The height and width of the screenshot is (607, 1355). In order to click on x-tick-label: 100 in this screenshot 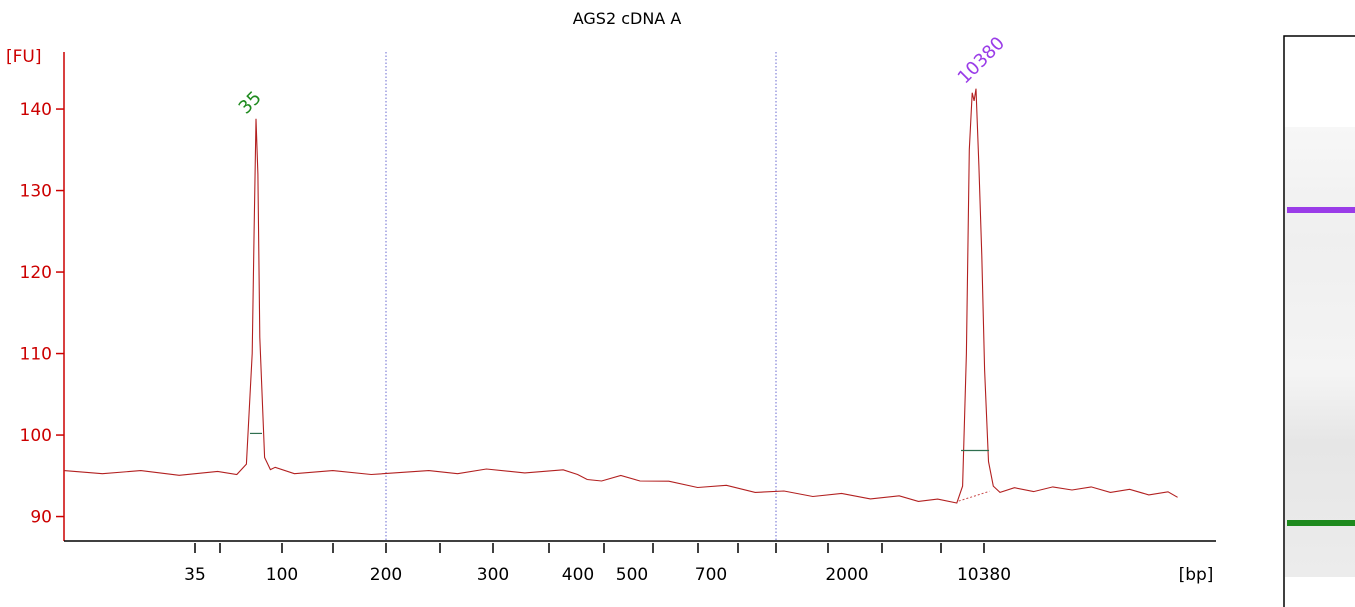, I will do `click(282, 575)`.